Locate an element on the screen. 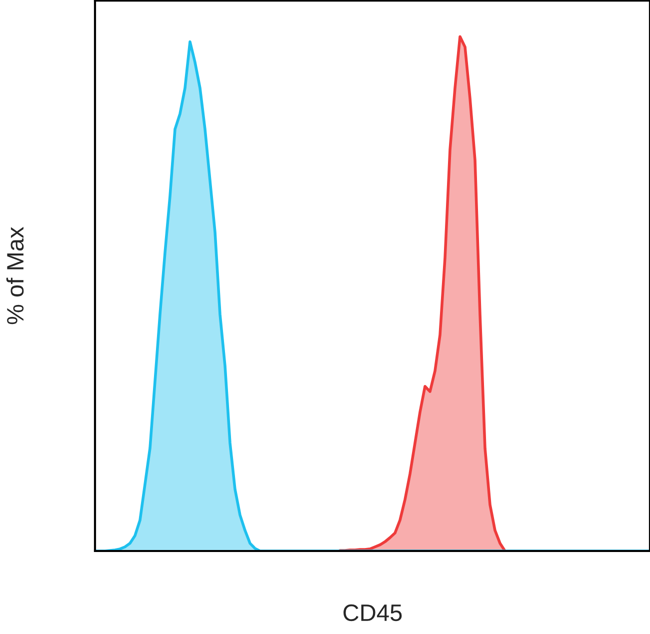 The height and width of the screenshot is (634, 650). y-axis-title: % of Max is located at coordinates (15, 275).